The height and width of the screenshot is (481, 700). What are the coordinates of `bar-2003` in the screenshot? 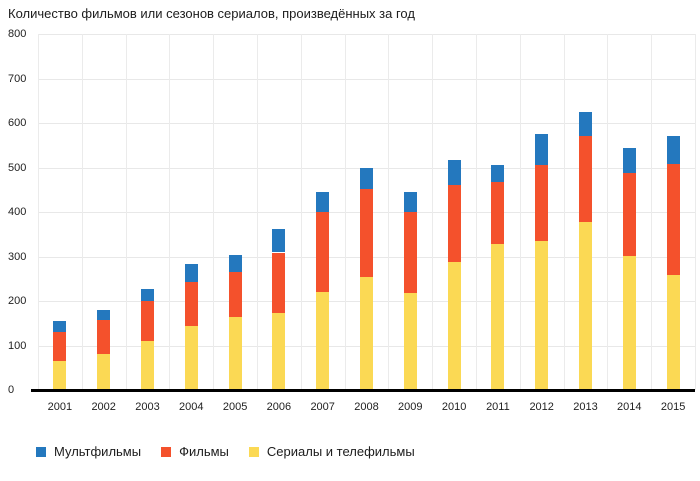 It's located at (147, 339).